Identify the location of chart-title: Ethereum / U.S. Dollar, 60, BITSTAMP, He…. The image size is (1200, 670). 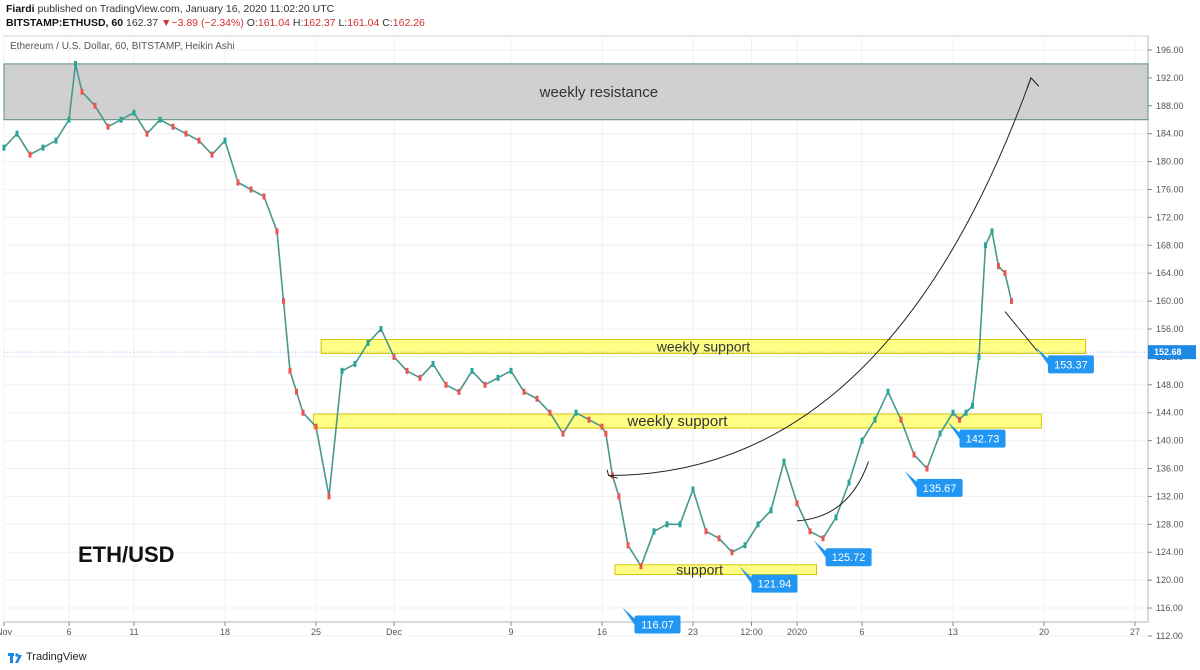
(122, 46).